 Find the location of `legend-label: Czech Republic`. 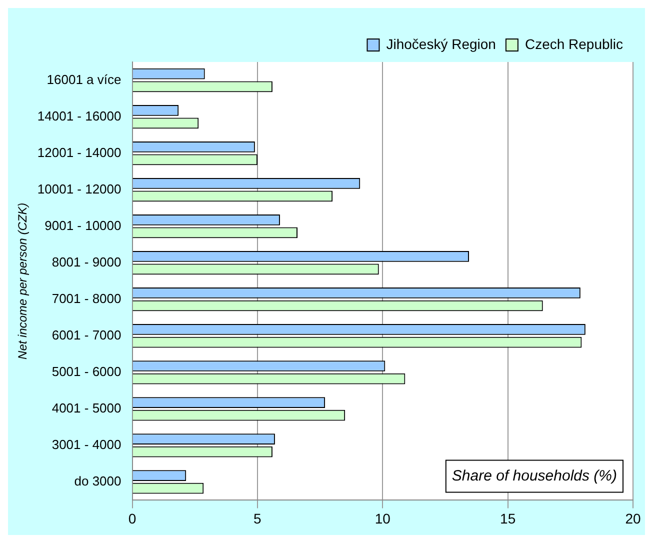

legend-label: Czech Republic is located at coordinates (574, 44).